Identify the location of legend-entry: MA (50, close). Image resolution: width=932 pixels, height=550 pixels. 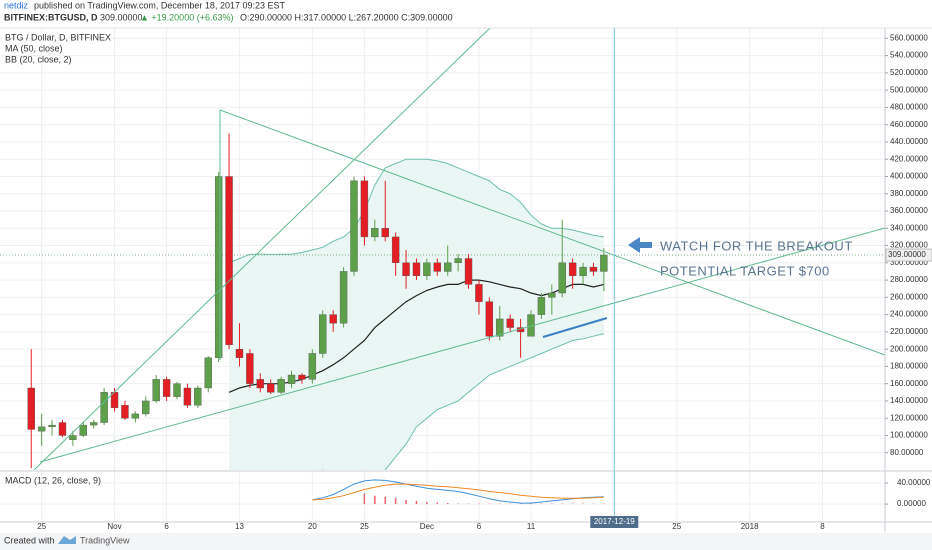
(34, 48).